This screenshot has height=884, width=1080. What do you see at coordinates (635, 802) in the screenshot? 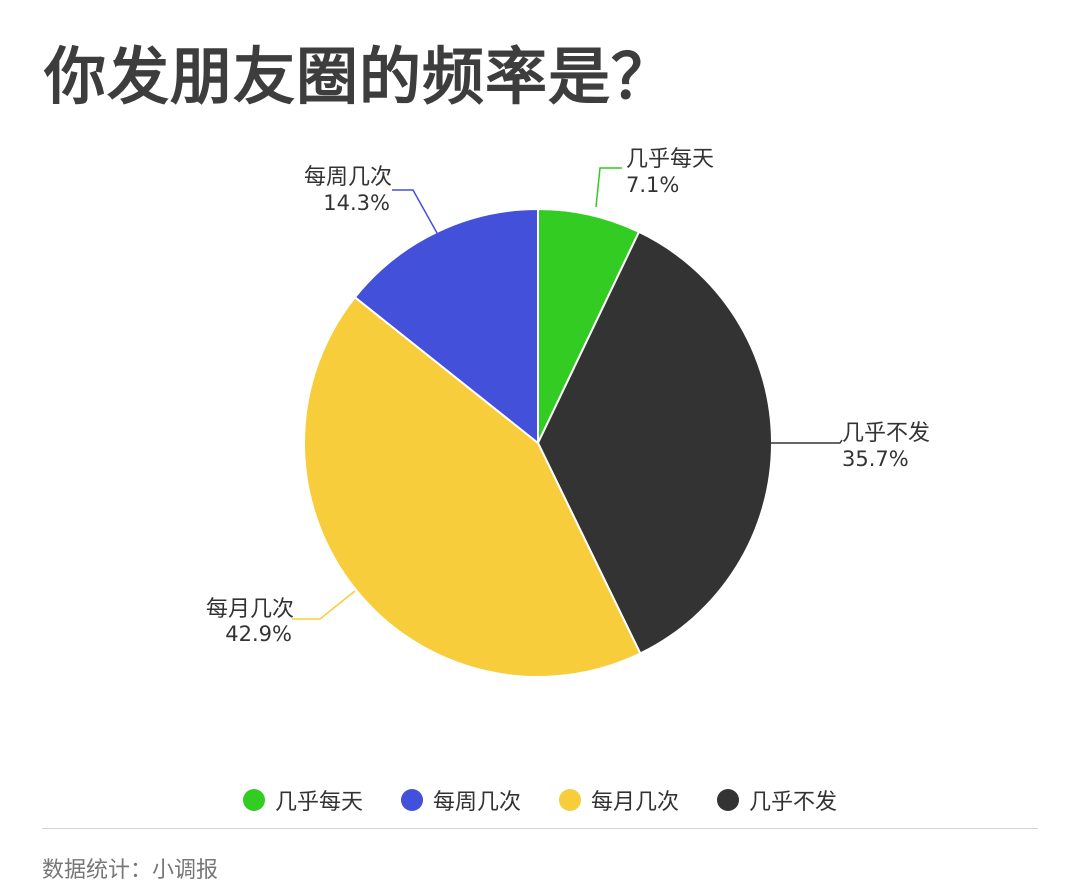
I see `legend-label: 每月几次` at bounding box center [635, 802].